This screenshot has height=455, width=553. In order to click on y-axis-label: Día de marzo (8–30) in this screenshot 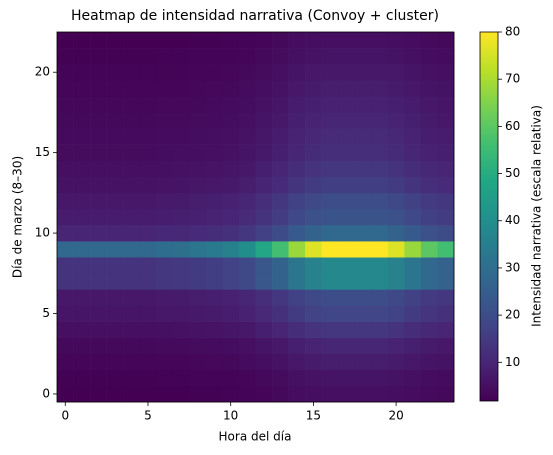, I will do `click(18, 217)`.